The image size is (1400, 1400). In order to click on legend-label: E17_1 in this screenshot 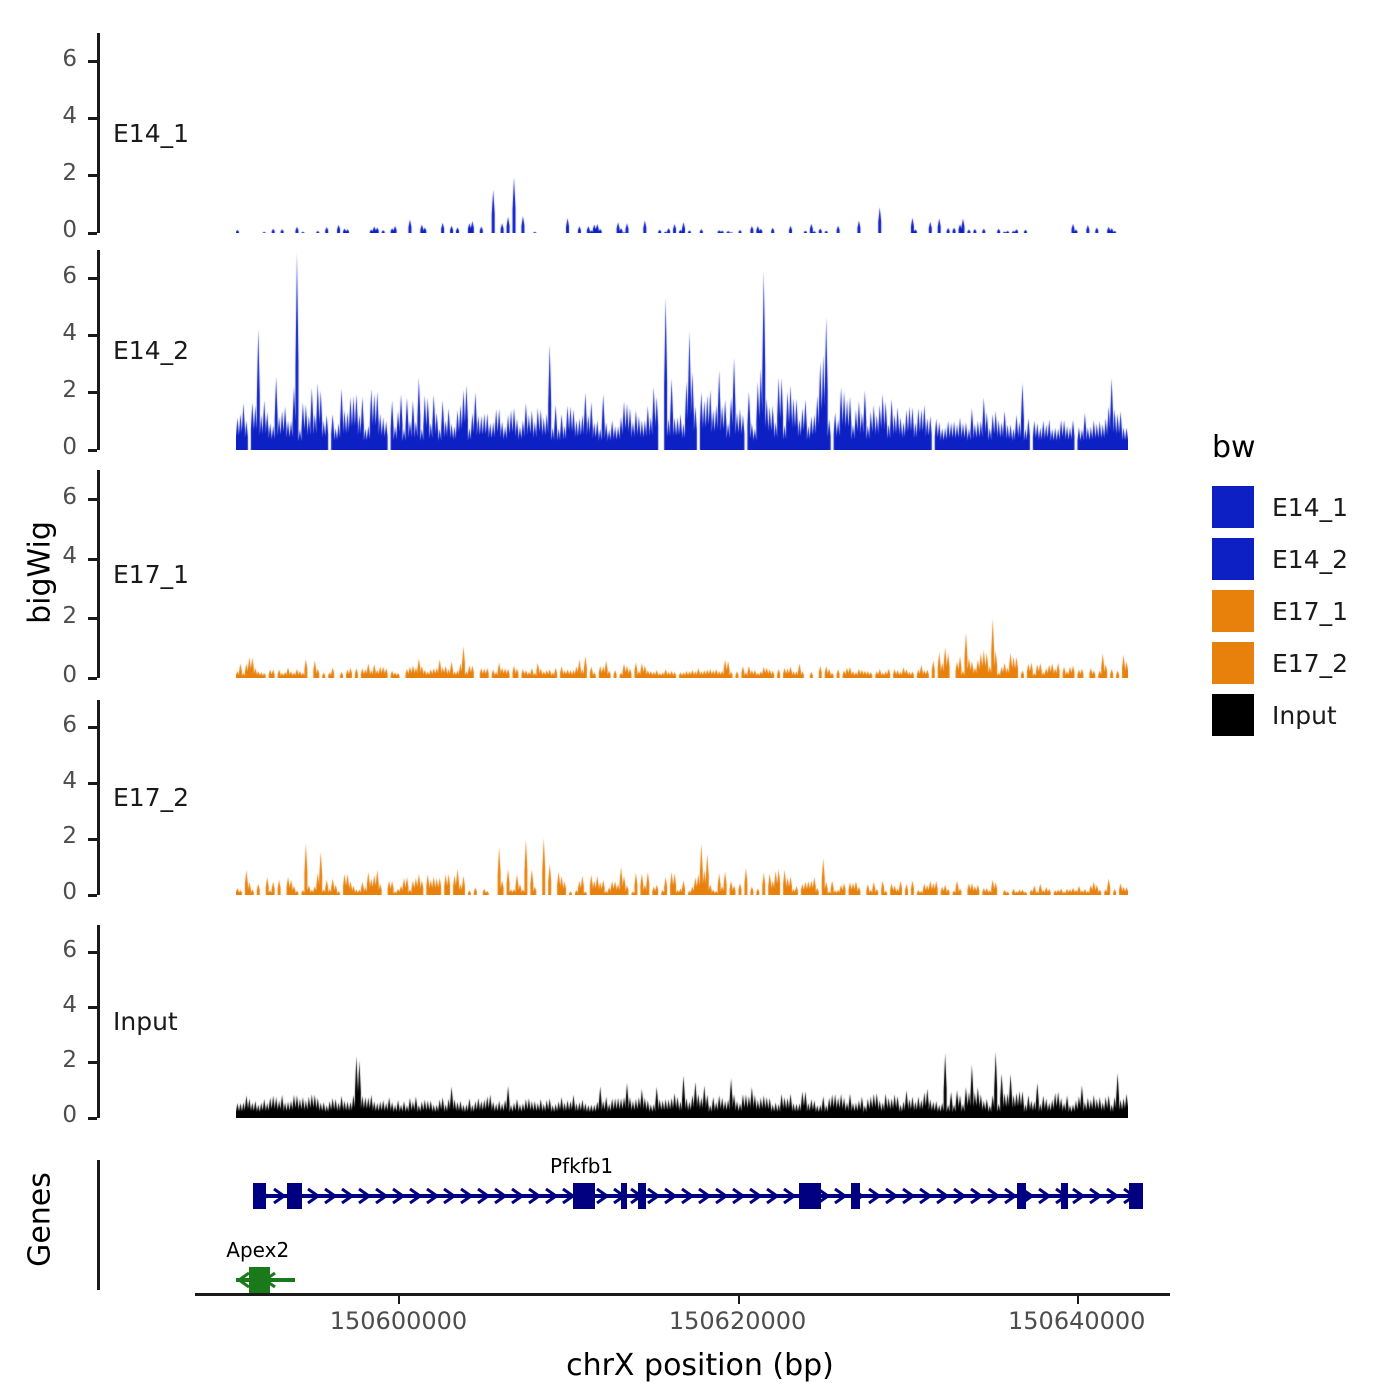, I will do `click(1310, 611)`.